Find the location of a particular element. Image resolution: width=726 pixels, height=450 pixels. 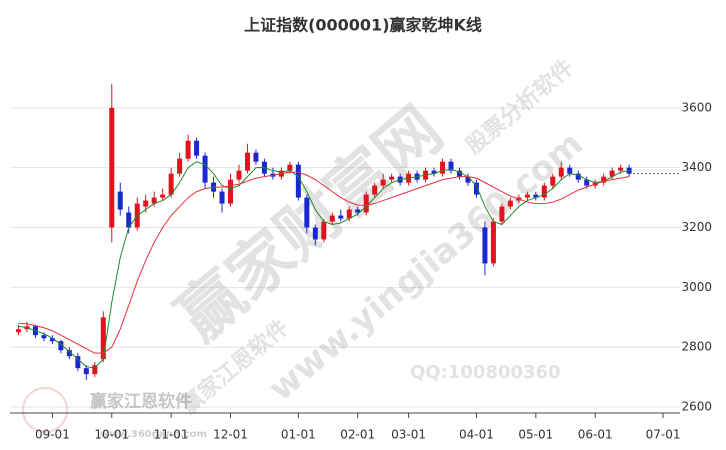

x-tick-label: 12-01 is located at coordinates (230, 435).